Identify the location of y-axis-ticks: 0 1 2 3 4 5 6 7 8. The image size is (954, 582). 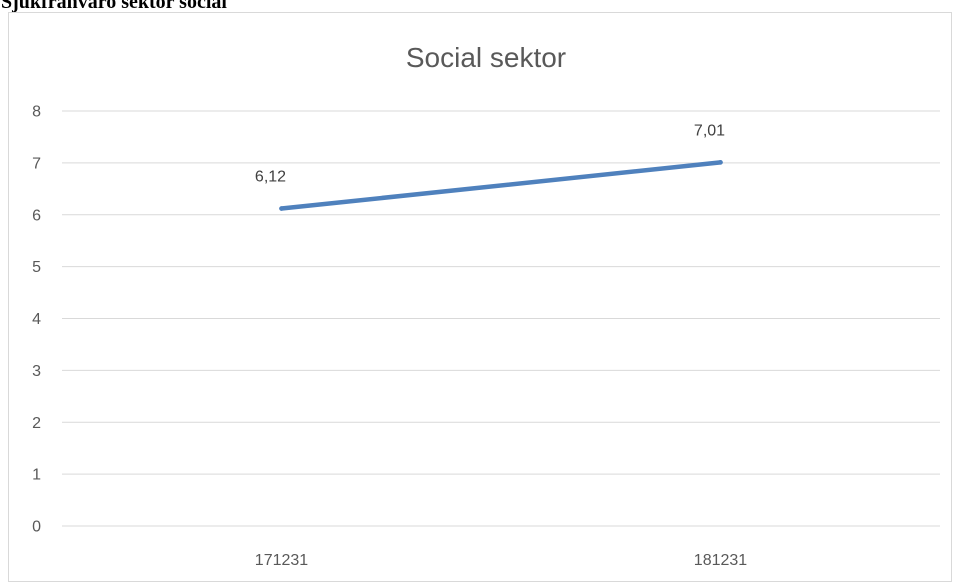
(36, 320).